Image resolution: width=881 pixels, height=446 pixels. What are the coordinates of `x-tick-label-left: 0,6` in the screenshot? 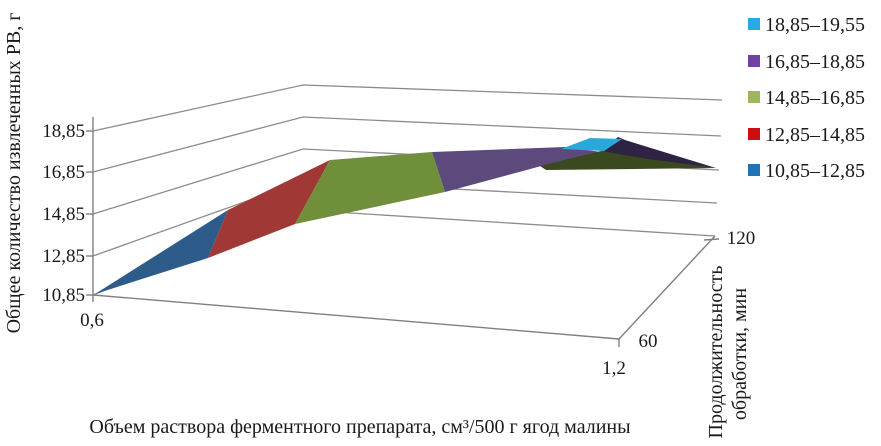 It's located at (92, 320).